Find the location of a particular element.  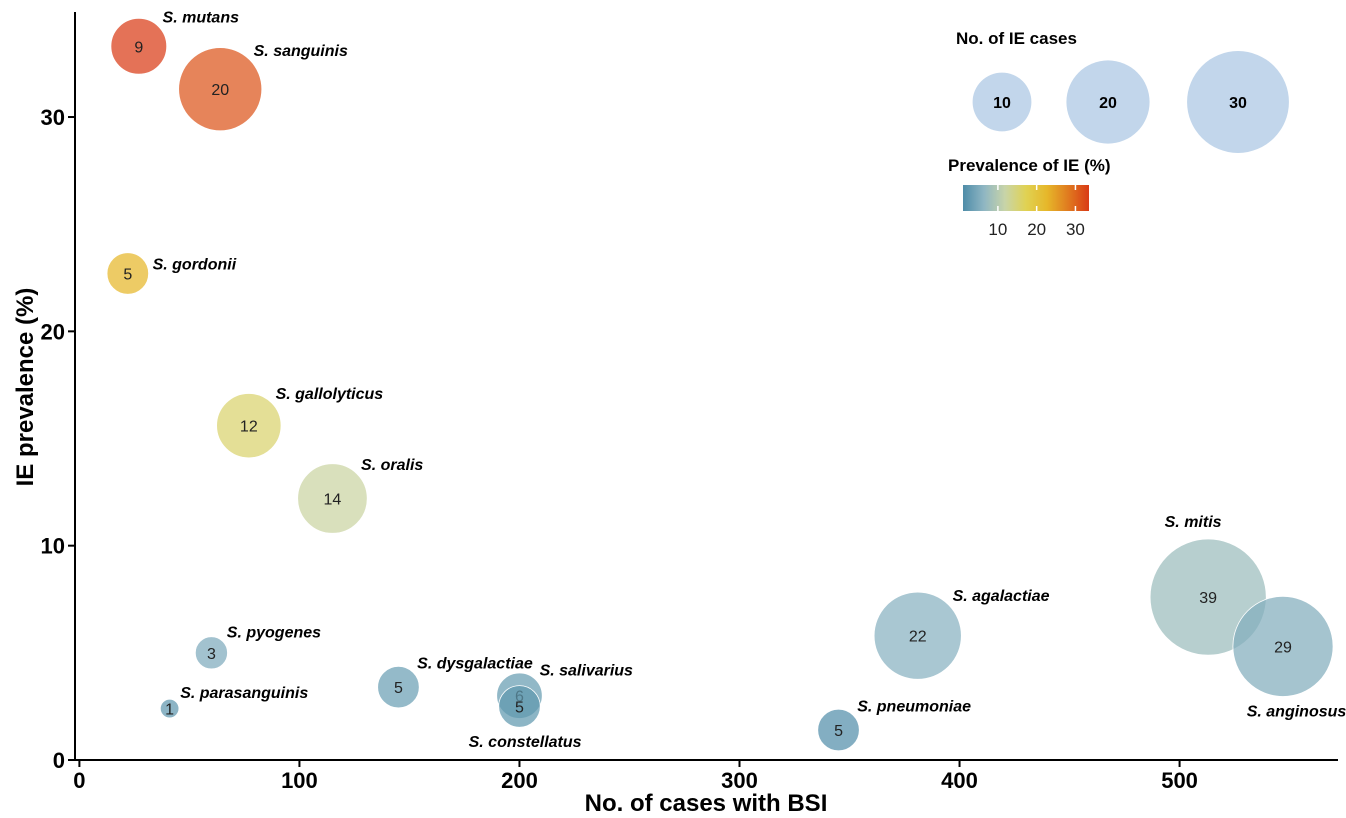

size-legend-value: 30 is located at coordinates (1238, 103).